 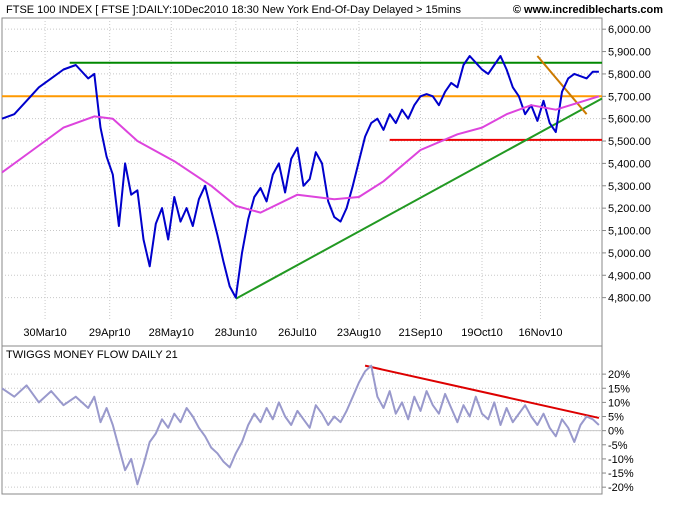 I want to click on money-flow-annotations, so click(x=302, y=398).